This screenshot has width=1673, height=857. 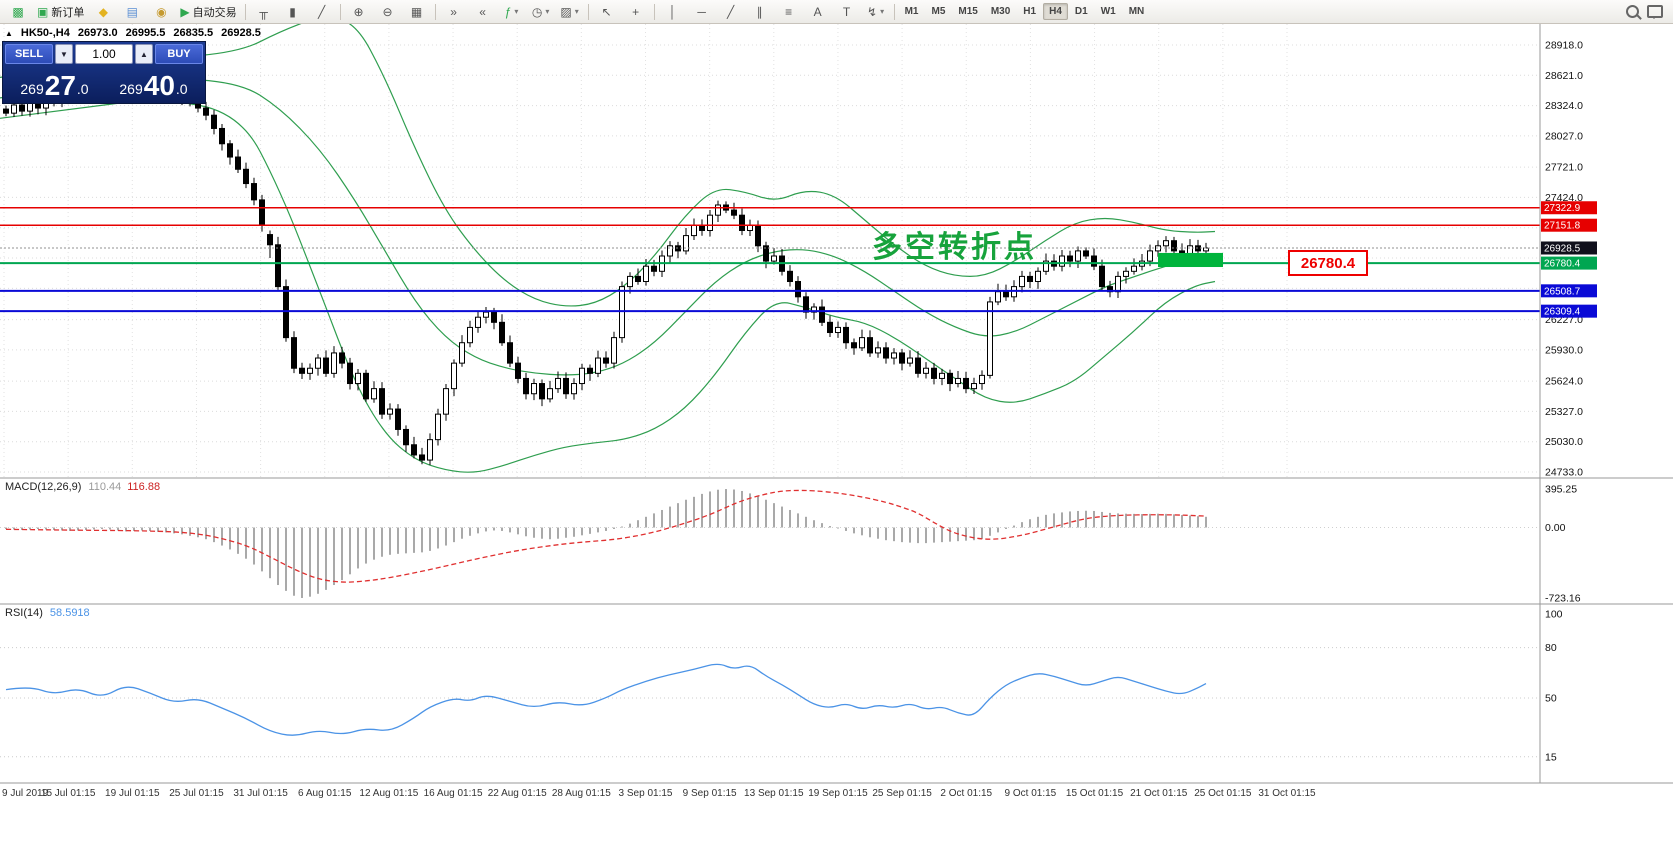 What do you see at coordinates (1030, 11) in the screenshot?
I see `timeframe-H1: H1` at bounding box center [1030, 11].